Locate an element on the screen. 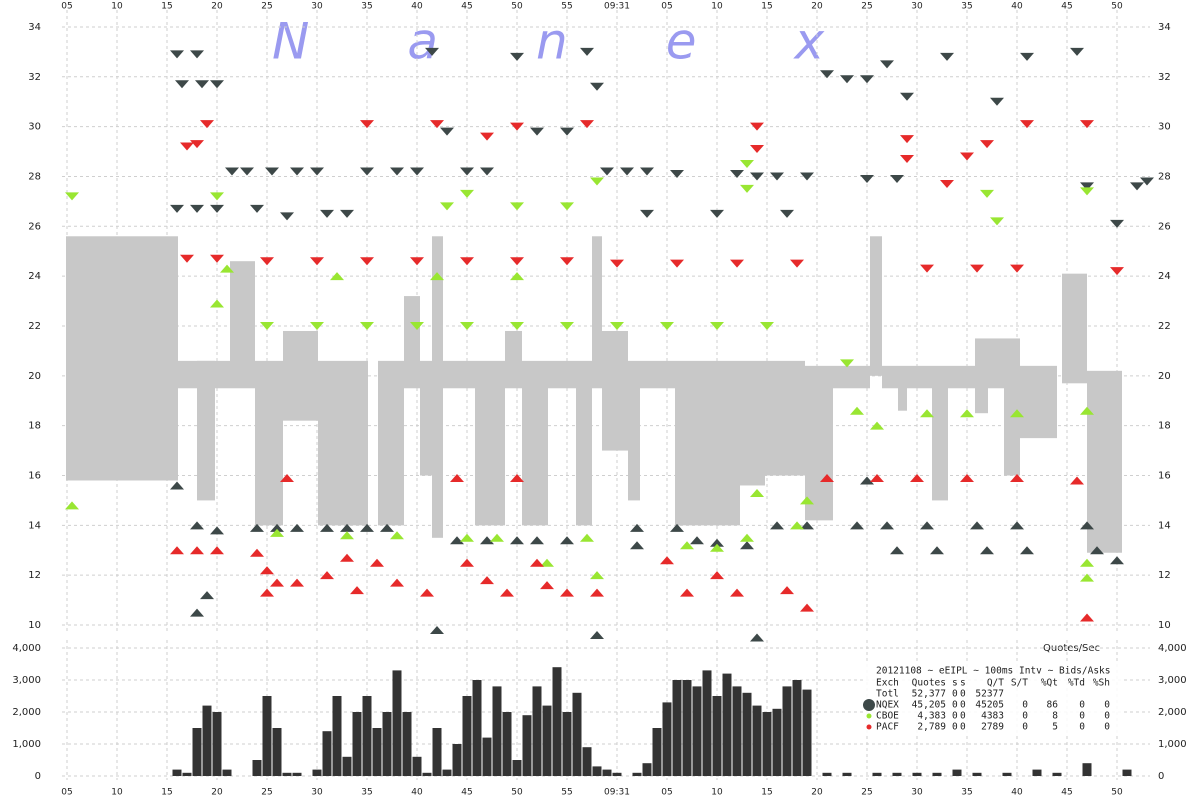 The image size is (1200, 800). legend-cell: 86 is located at coordinates (1053, 705).